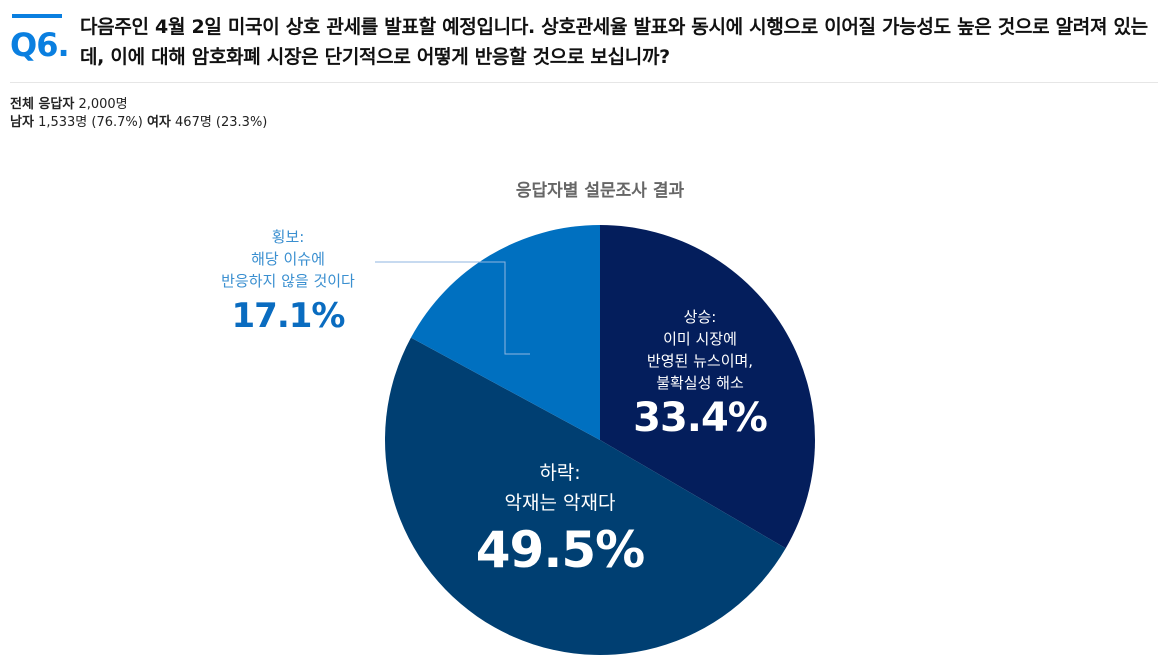 The width and height of the screenshot is (1168, 658). I want to click on pie-slice-상승, so click(707, 387).